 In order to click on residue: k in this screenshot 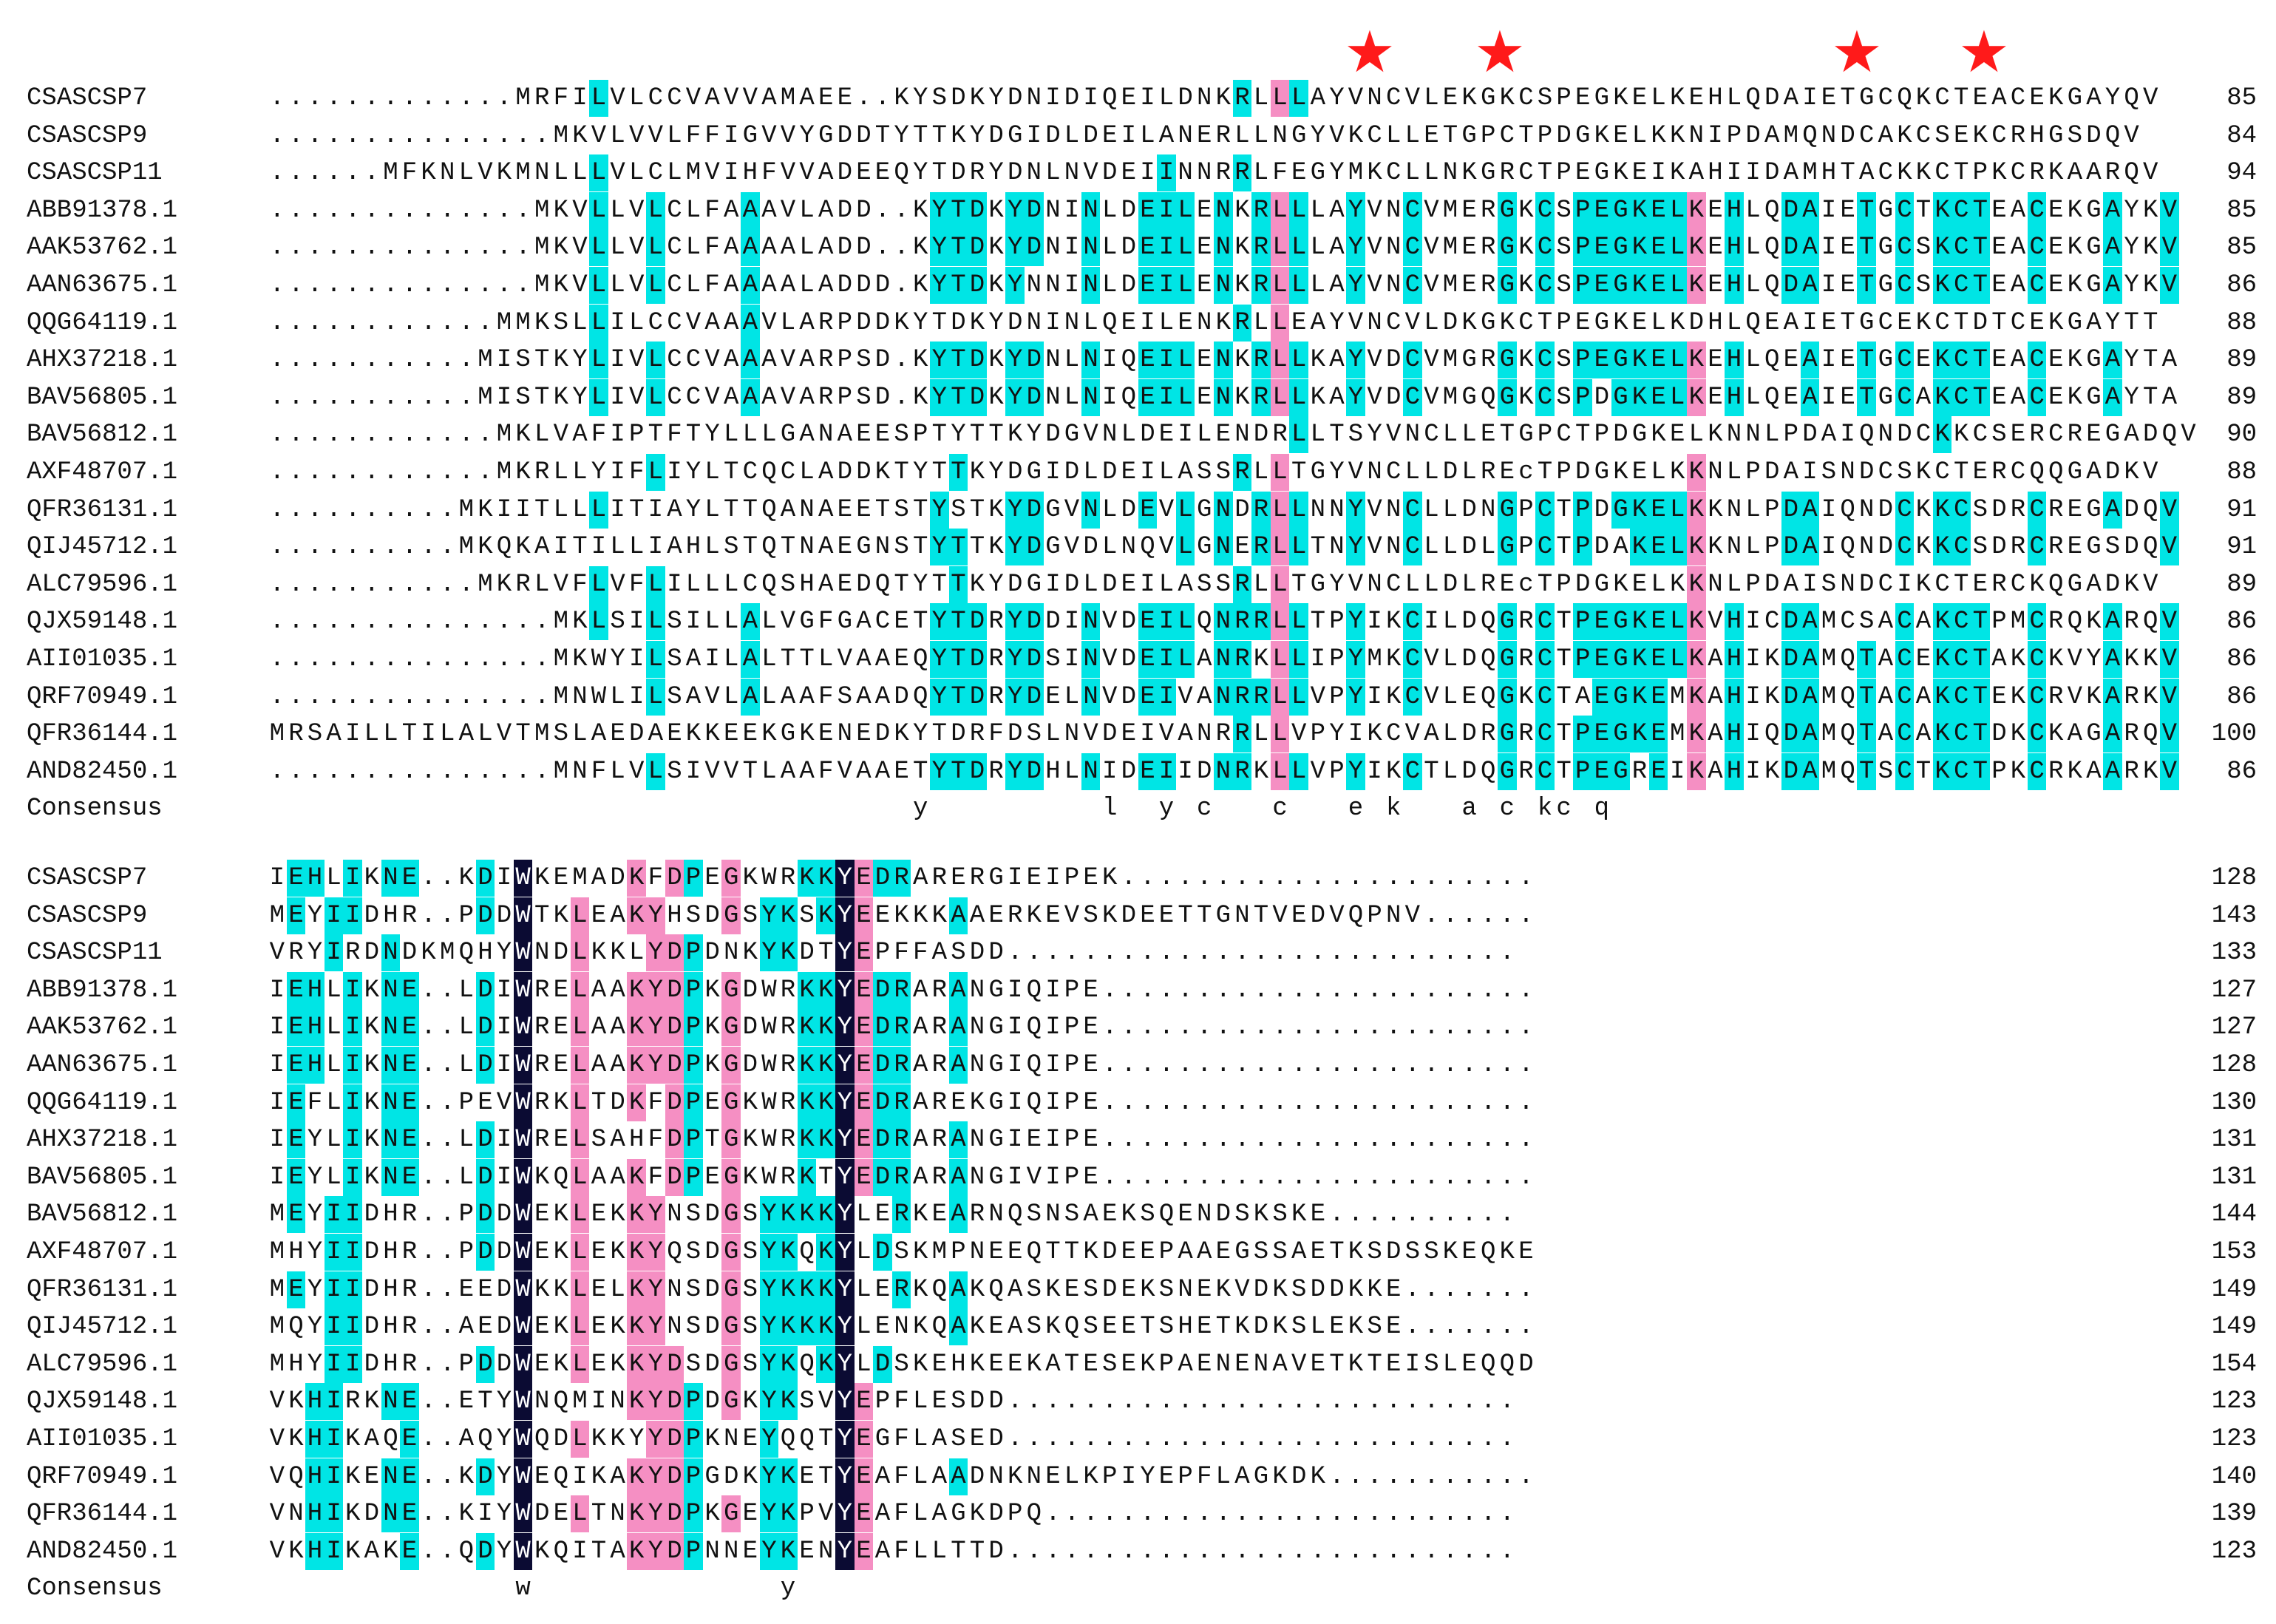, I will do `click(1393, 809)`.